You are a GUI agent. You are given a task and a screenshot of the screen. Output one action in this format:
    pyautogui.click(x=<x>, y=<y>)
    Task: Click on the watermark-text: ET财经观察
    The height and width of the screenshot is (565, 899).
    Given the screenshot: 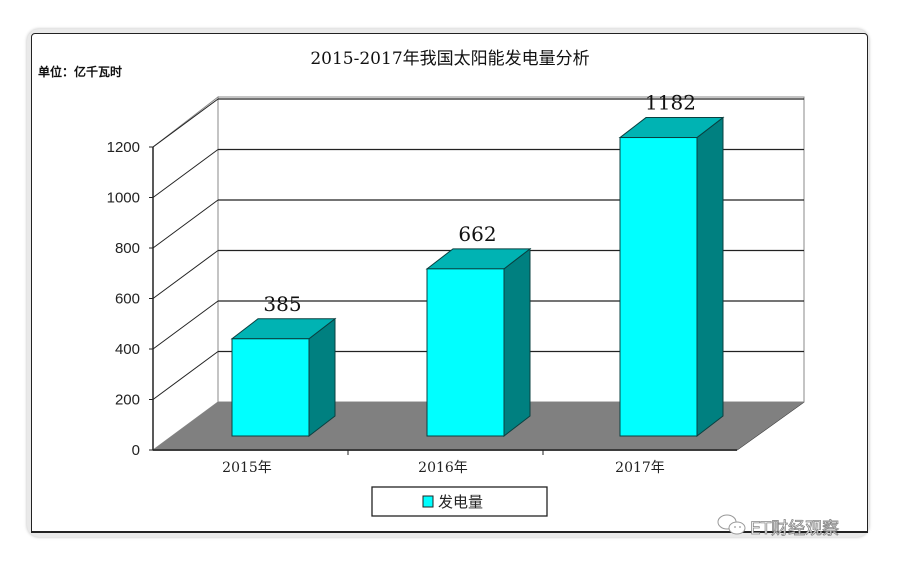 What is the action you would take?
    pyautogui.click(x=794, y=529)
    